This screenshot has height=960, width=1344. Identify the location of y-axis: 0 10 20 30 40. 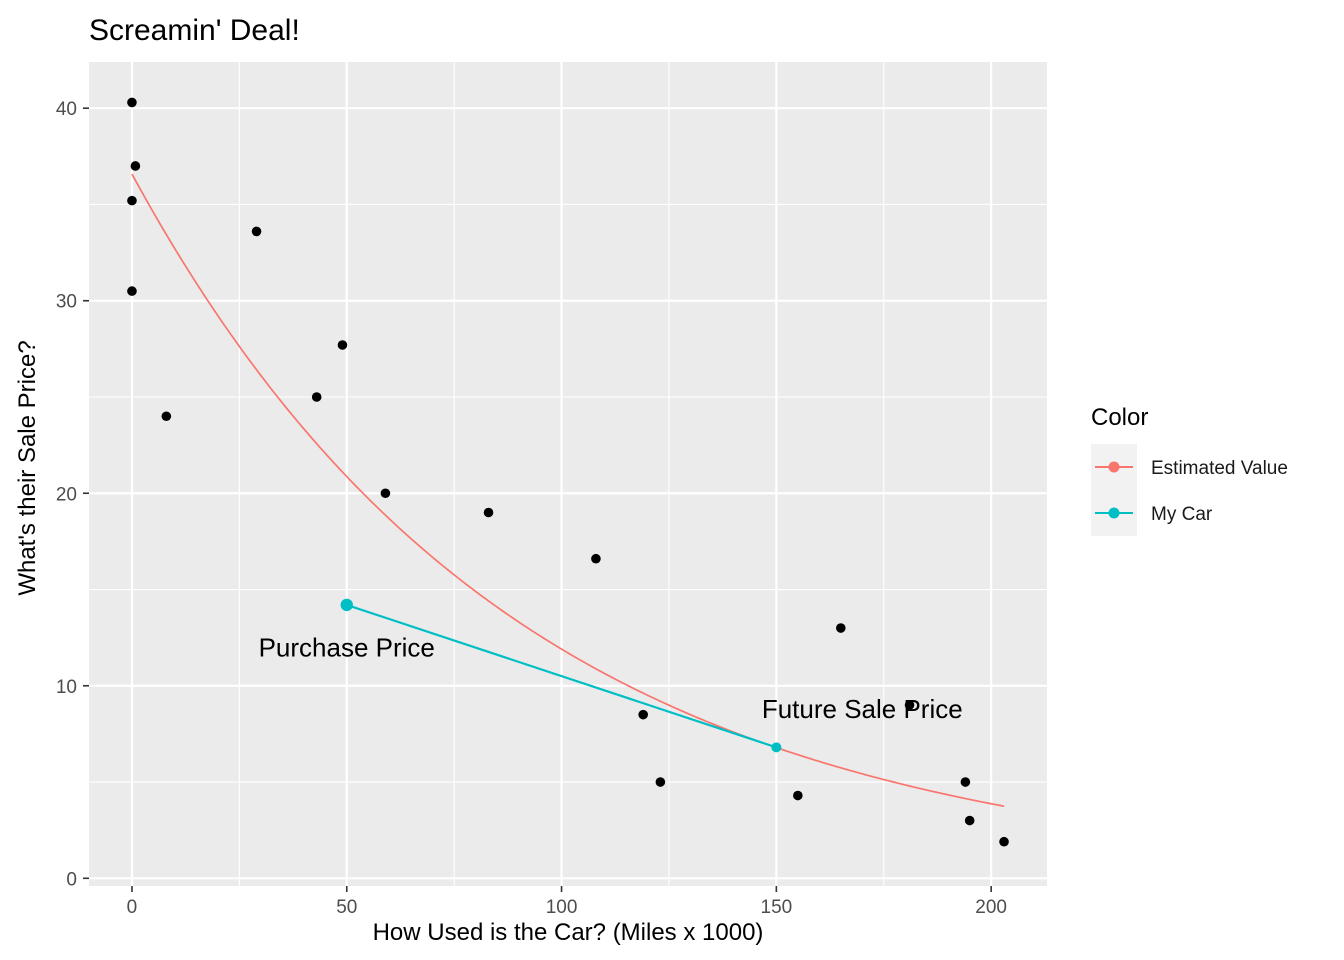
(72, 494).